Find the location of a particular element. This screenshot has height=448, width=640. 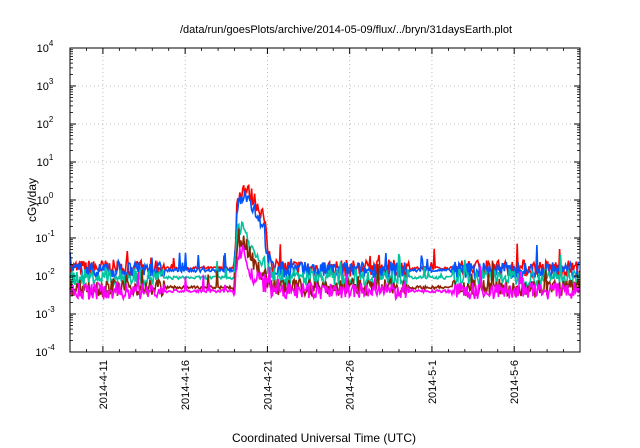

x-tick-label: 2014-4-26 is located at coordinates (351, 385).